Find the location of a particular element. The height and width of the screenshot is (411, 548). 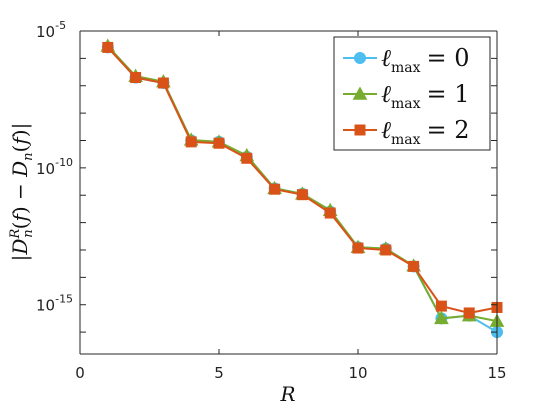

y-tick-label: 10-10 is located at coordinates (54, 167).